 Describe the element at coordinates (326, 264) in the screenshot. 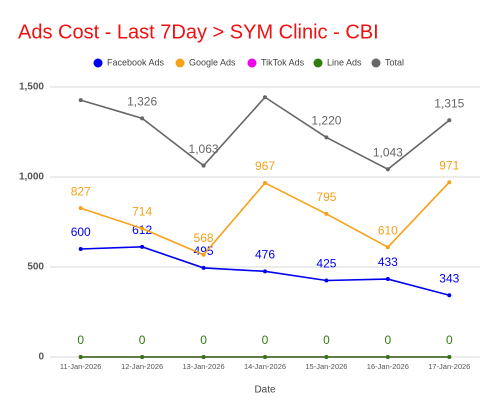

I see `data-label: 425` at that location.